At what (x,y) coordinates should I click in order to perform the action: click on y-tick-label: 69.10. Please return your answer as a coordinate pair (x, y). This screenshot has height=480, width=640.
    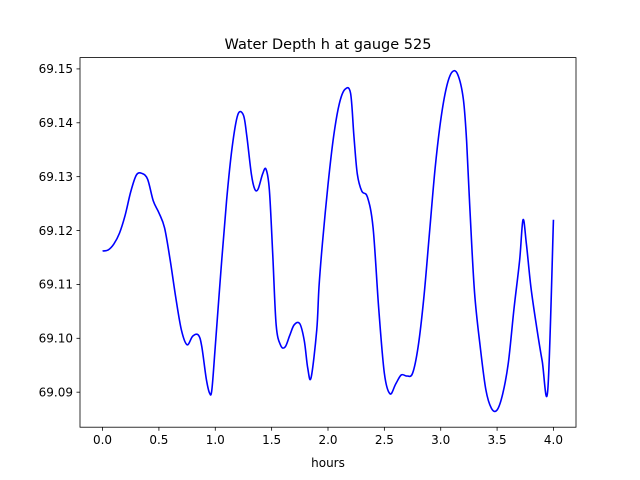
    Looking at the image, I should click on (56, 339).